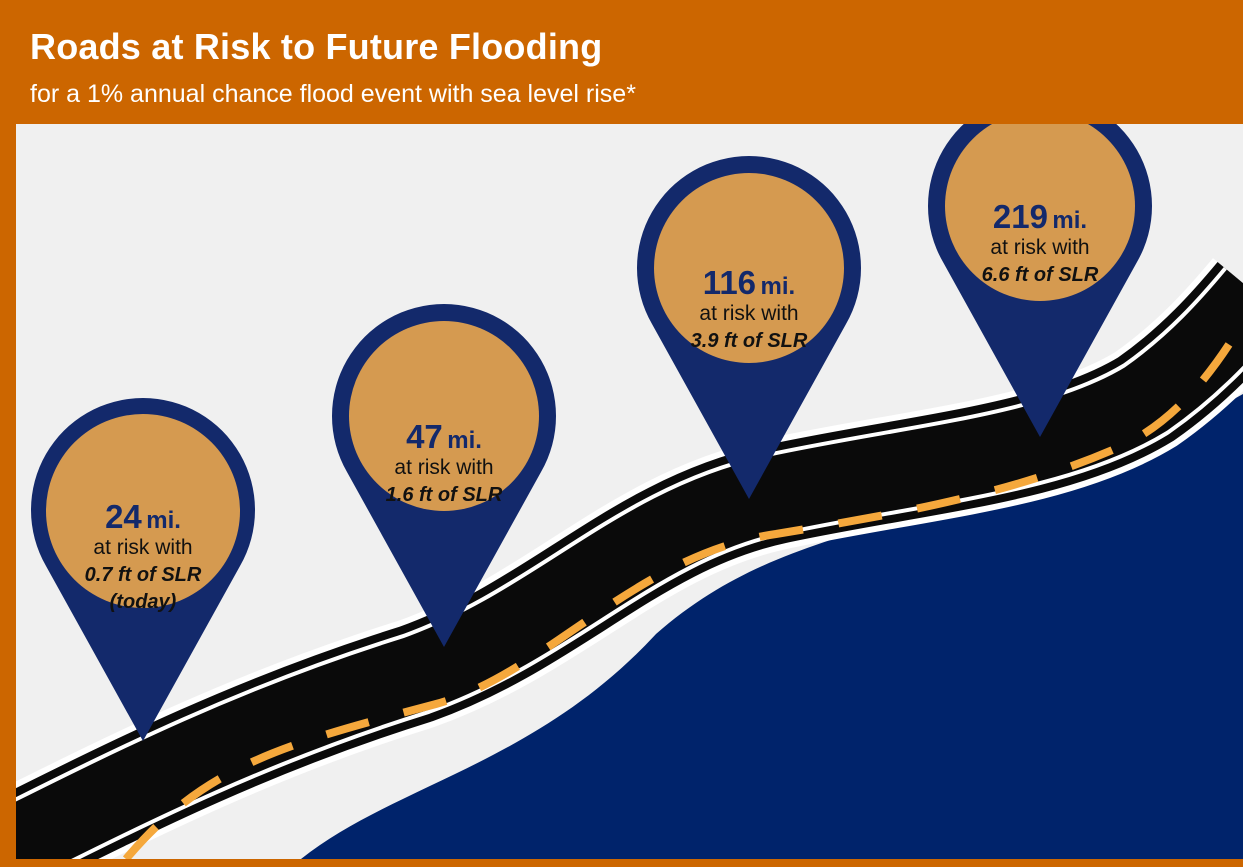 Image resolution: width=1243 pixels, height=867 pixels. I want to click on marker-note: (today), so click(143, 602).